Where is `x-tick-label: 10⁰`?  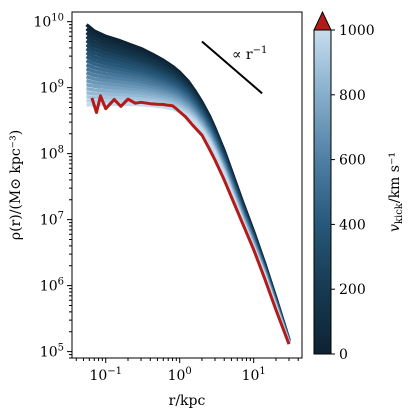 x-tick-label: 10⁰ is located at coordinates (180, 375).